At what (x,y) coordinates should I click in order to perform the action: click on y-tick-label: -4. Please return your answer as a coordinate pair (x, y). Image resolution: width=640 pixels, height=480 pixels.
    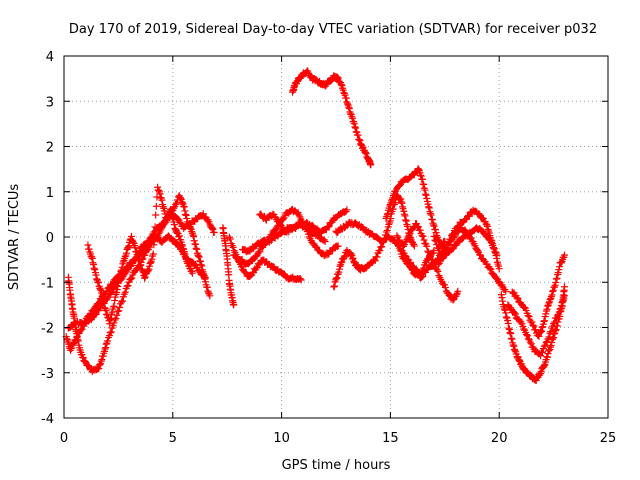
    Looking at the image, I should click on (47, 419).